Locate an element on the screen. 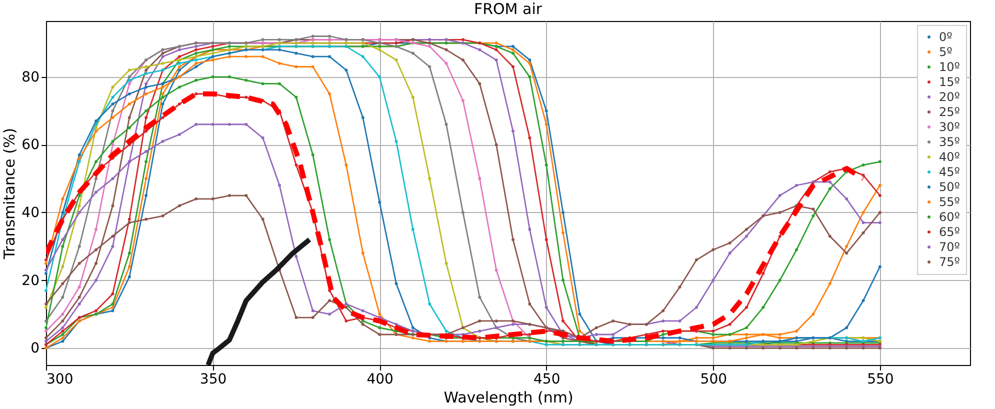 The height and width of the screenshot is (409, 995). legend-label: 45º is located at coordinates (949, 172).